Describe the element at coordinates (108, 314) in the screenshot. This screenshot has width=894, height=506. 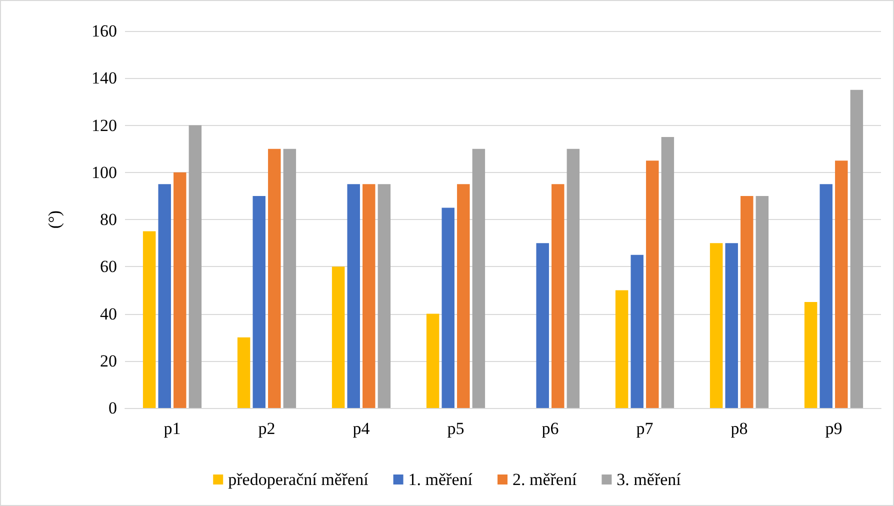
I see `y-tick-label: 40` at that location.